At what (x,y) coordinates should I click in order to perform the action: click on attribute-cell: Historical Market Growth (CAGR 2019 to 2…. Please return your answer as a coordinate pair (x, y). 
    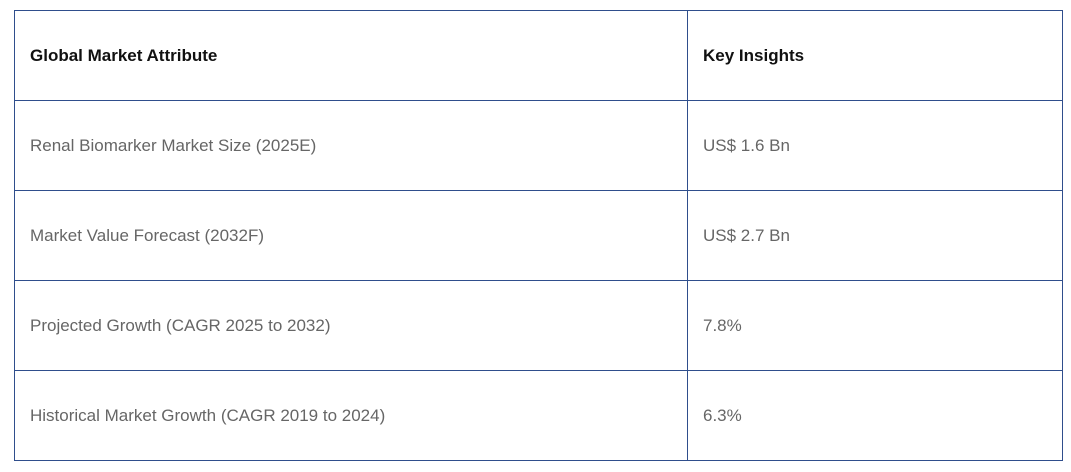
    Looking at the image, I should click on (351, 415).